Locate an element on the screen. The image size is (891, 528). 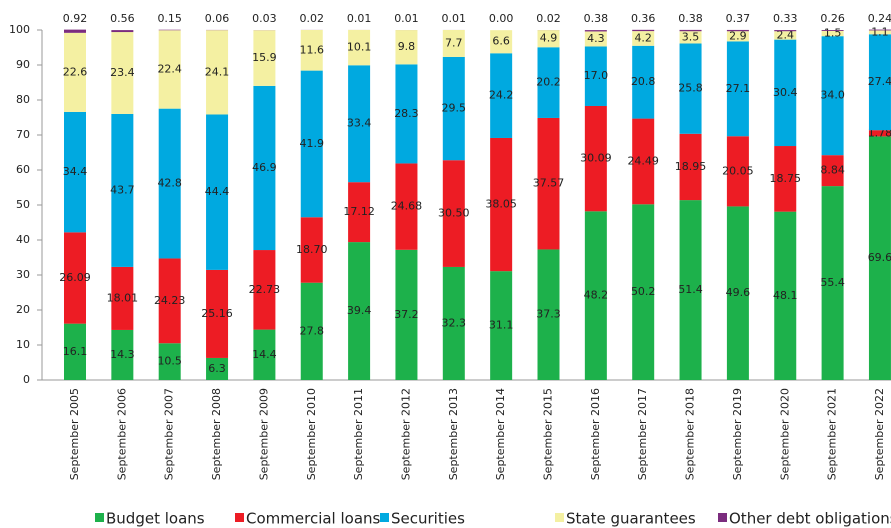
data-label: 22.73 is located at coordinates (265, 289).